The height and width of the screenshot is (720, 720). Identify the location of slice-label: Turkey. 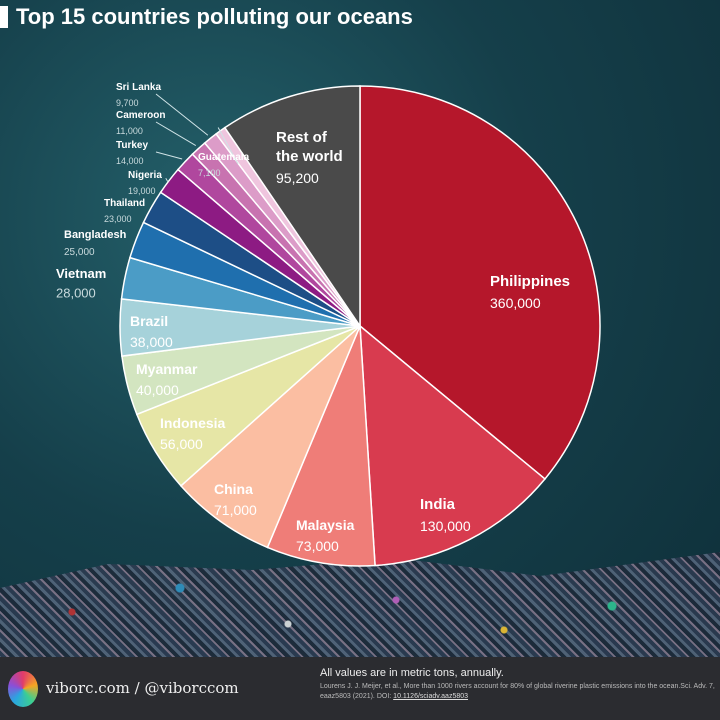
(132, 145).